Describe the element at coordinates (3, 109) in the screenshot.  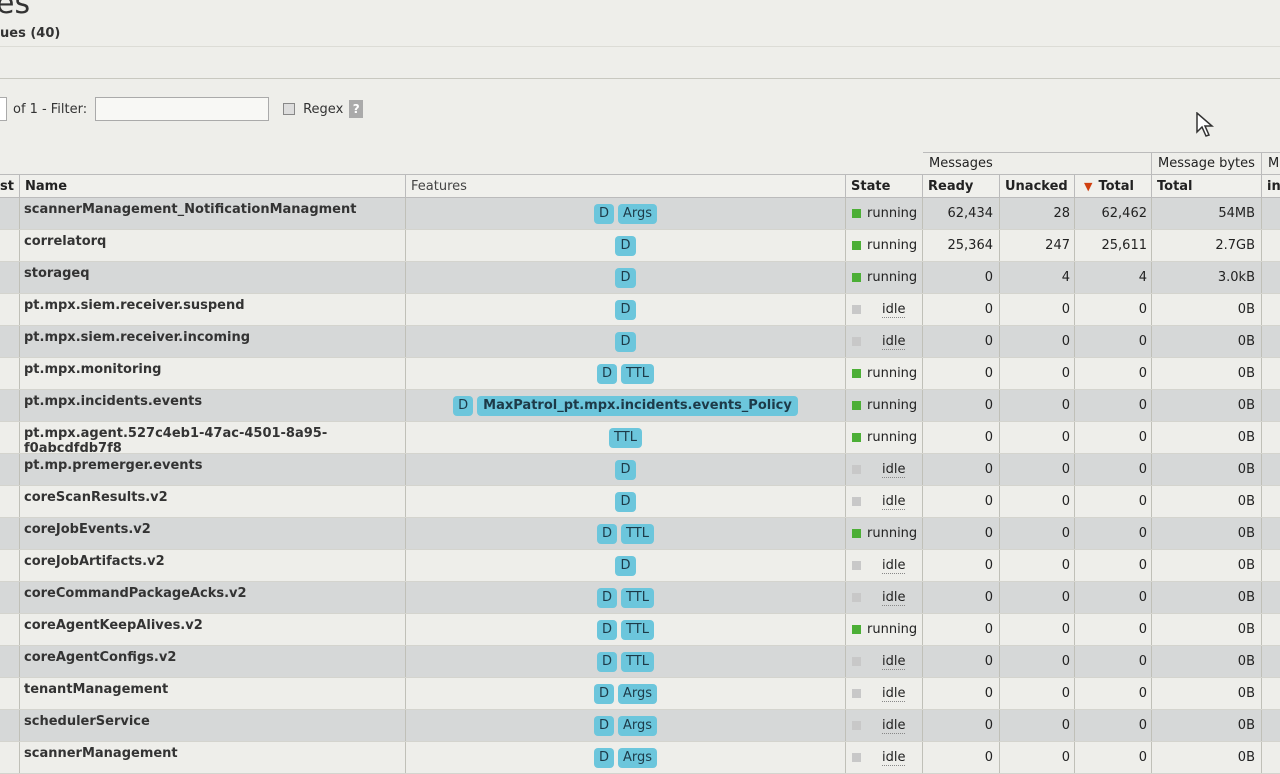
I see `page-select` at that location.